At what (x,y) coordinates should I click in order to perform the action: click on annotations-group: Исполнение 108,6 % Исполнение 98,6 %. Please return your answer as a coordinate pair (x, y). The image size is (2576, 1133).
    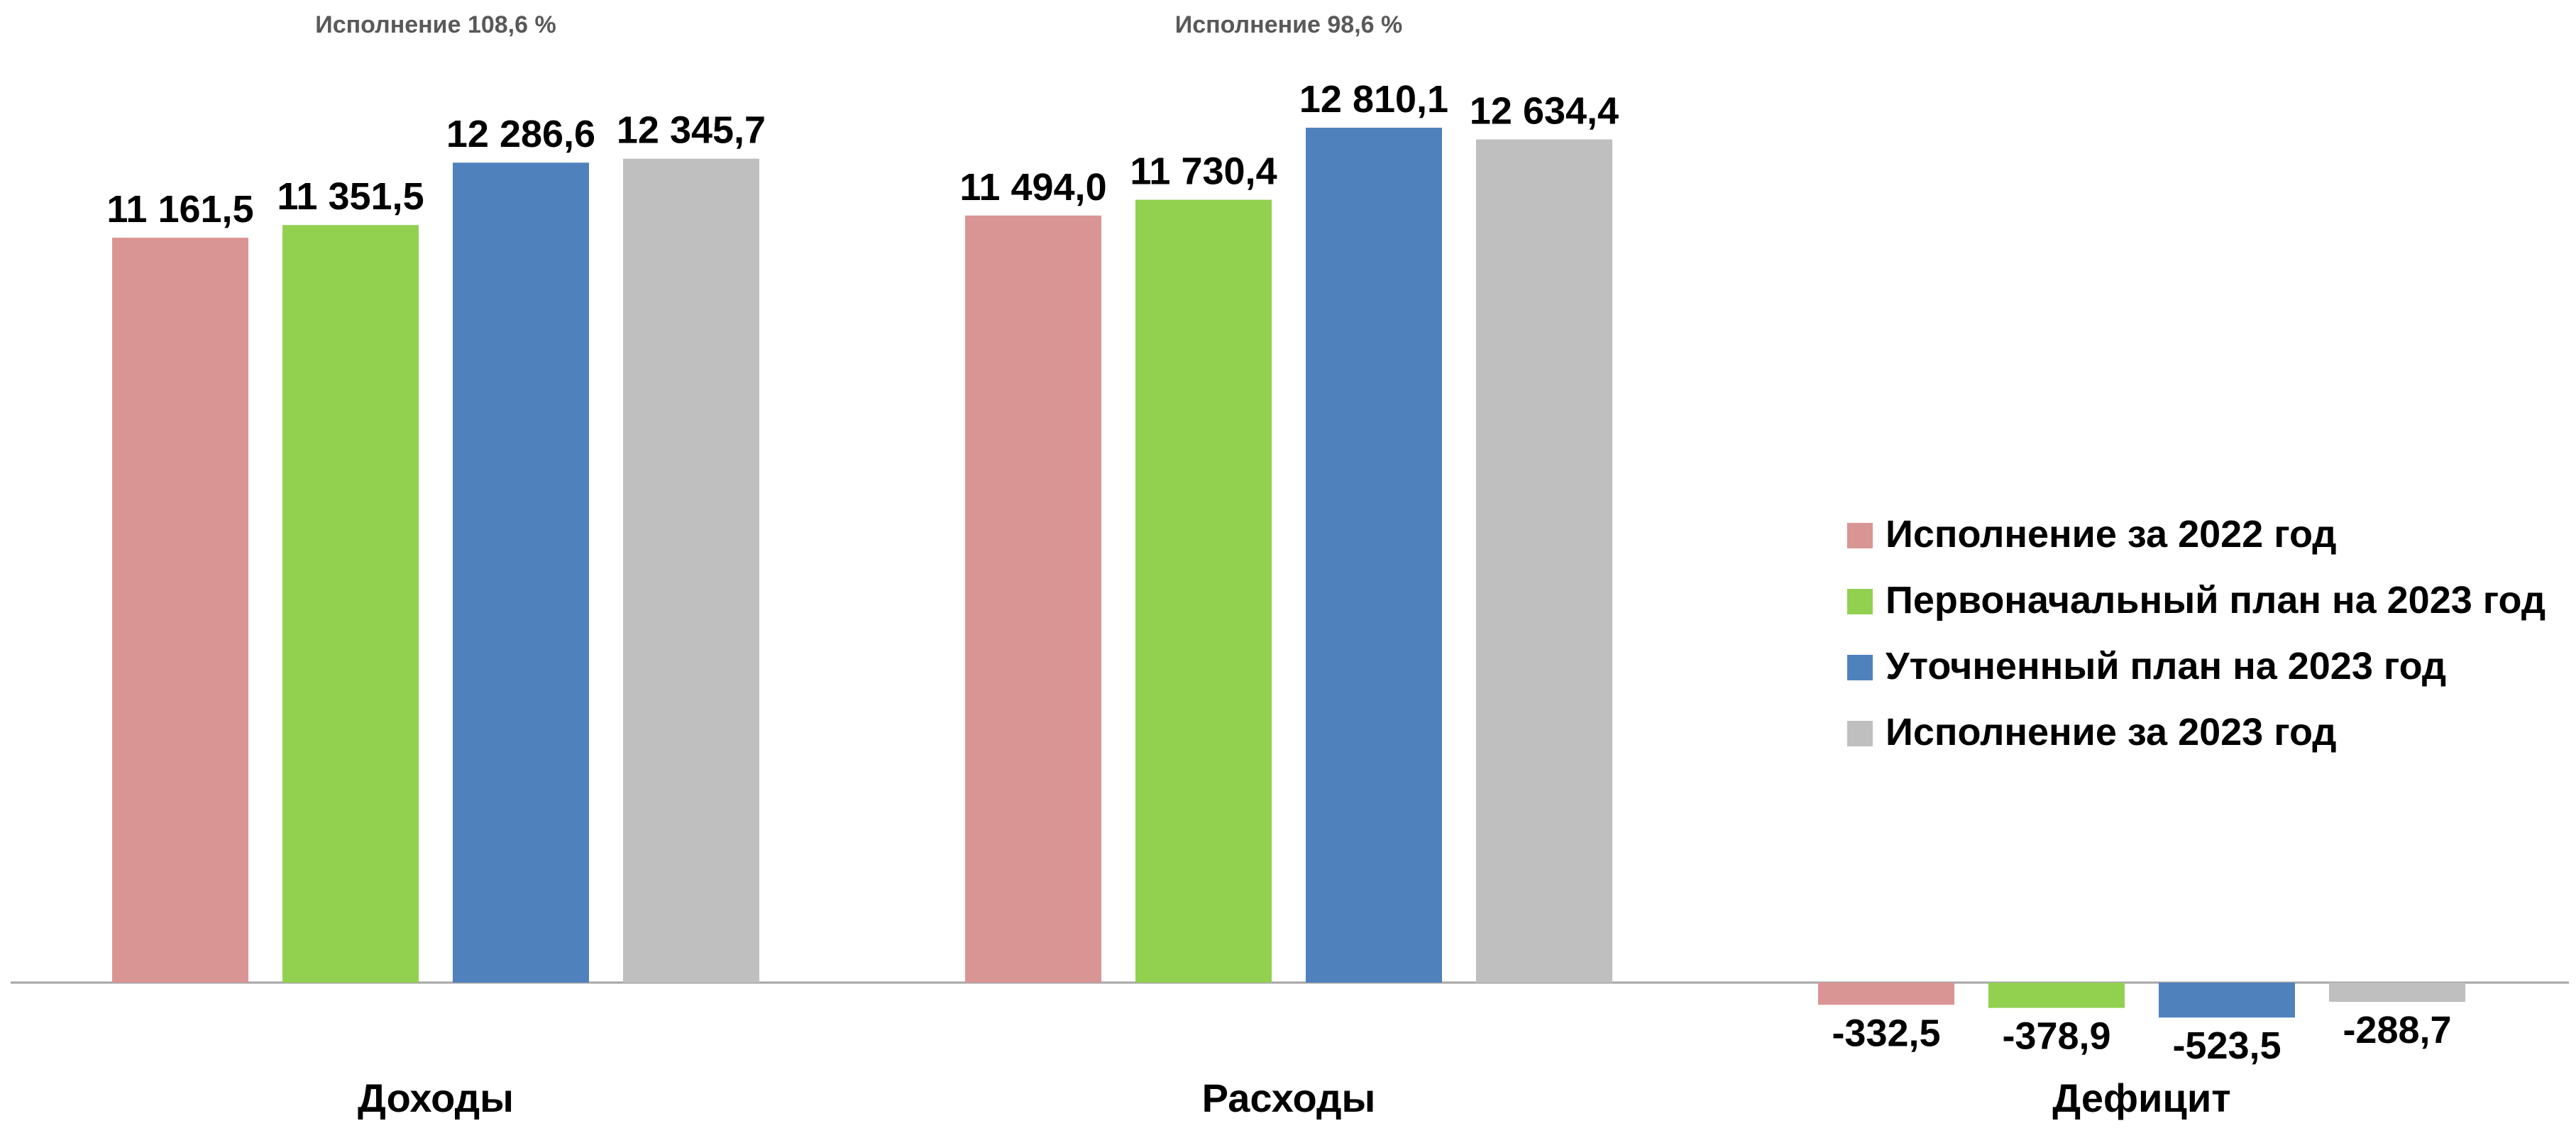
    Looking at the image, I should click on (858, 24).